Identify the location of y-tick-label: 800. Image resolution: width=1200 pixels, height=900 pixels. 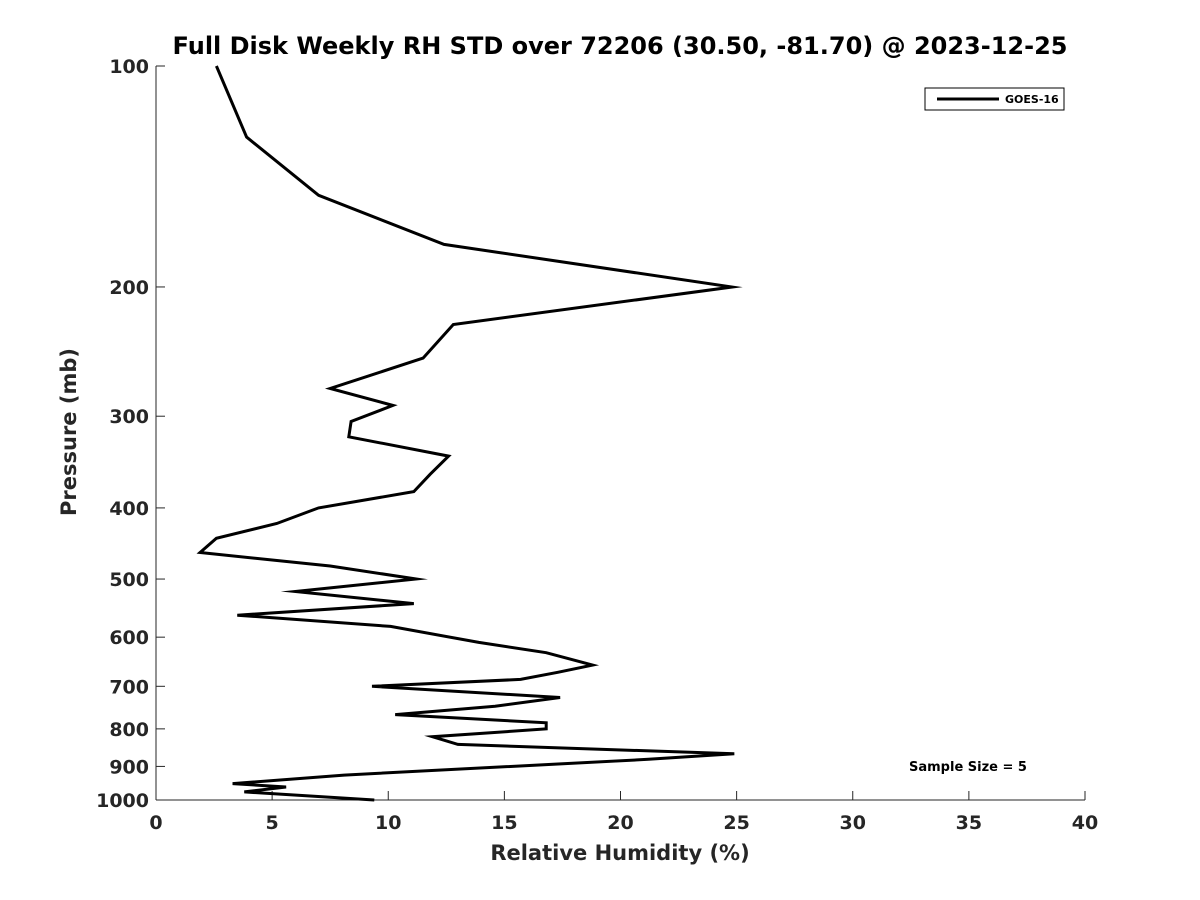
(129, 730).